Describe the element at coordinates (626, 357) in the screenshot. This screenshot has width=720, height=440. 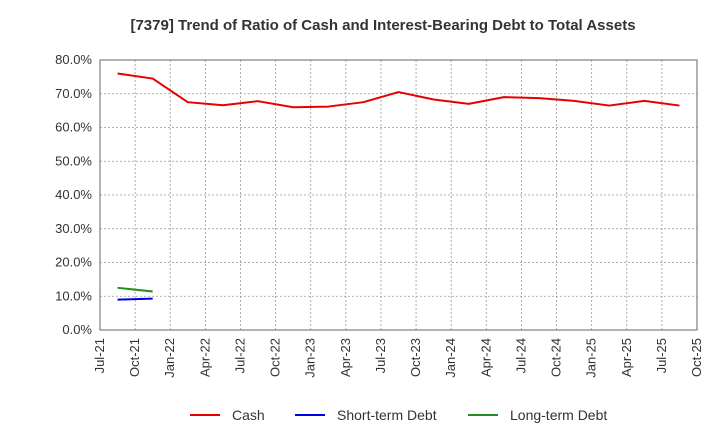
I see `x-tick-label: Apr-25` at that location.